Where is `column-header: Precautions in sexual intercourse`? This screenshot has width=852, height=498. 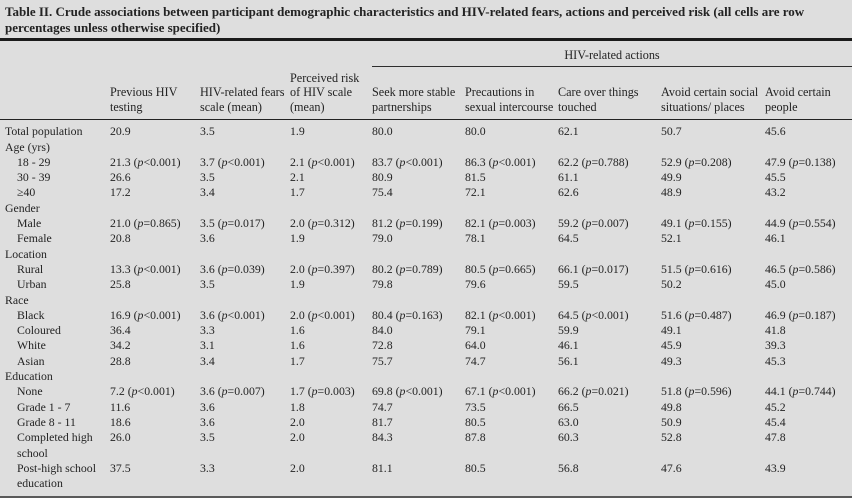
column-header: Precautions in sexual intercourse is located at coordinates (511, 93).